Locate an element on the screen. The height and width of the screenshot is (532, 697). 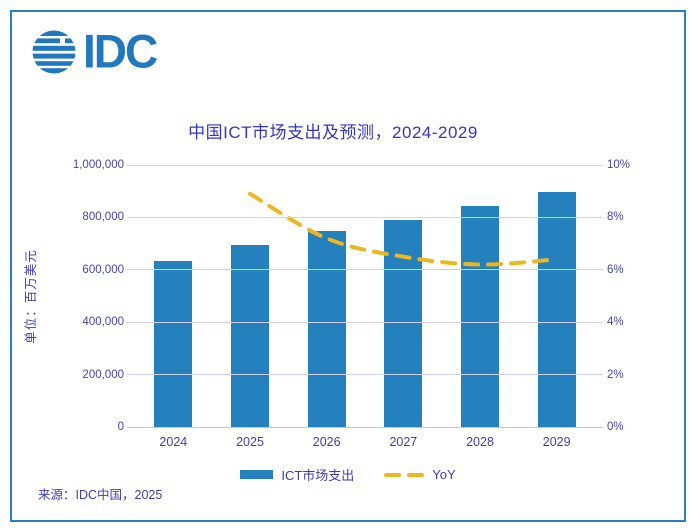
bar-slot-2025 is located at coordinates (250, 296).